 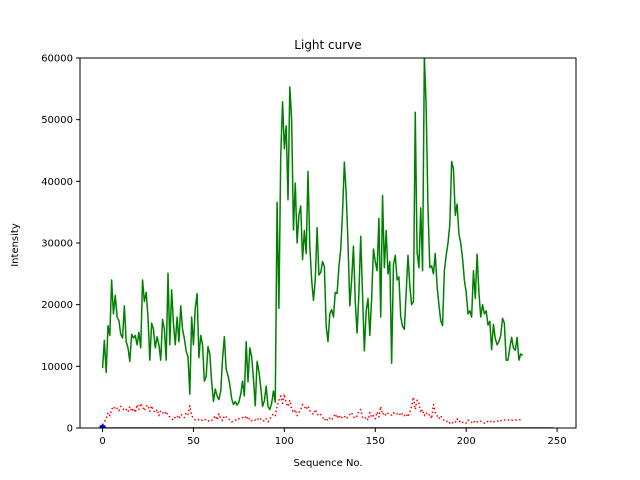 I want to click on x-tick-label: 250, so click(x=557, y=441).